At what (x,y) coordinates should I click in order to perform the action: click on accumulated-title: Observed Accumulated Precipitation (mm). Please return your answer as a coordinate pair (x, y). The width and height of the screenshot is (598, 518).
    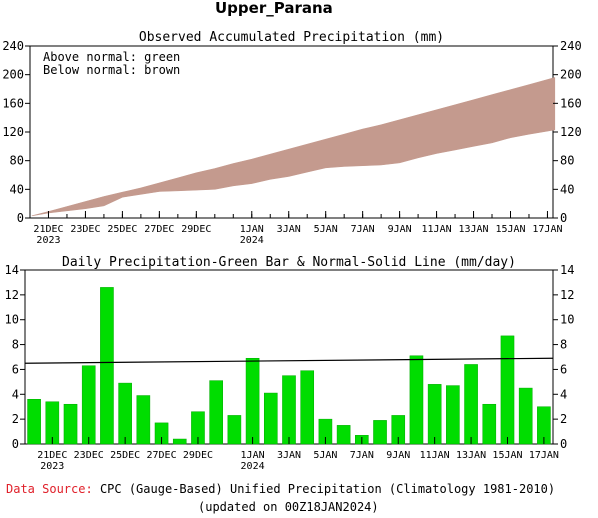
    Looking at the image, I should click on (291, 37).